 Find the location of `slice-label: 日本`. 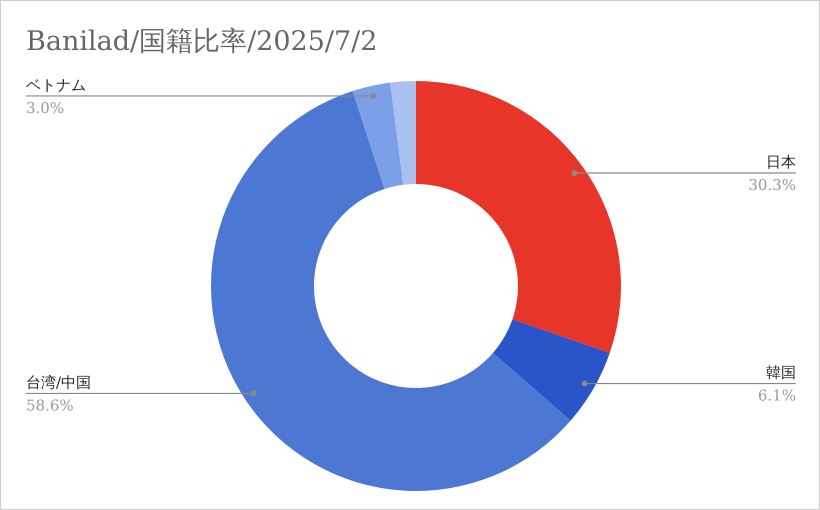

slice-label: 日本 is located at coordinates (781, 162).